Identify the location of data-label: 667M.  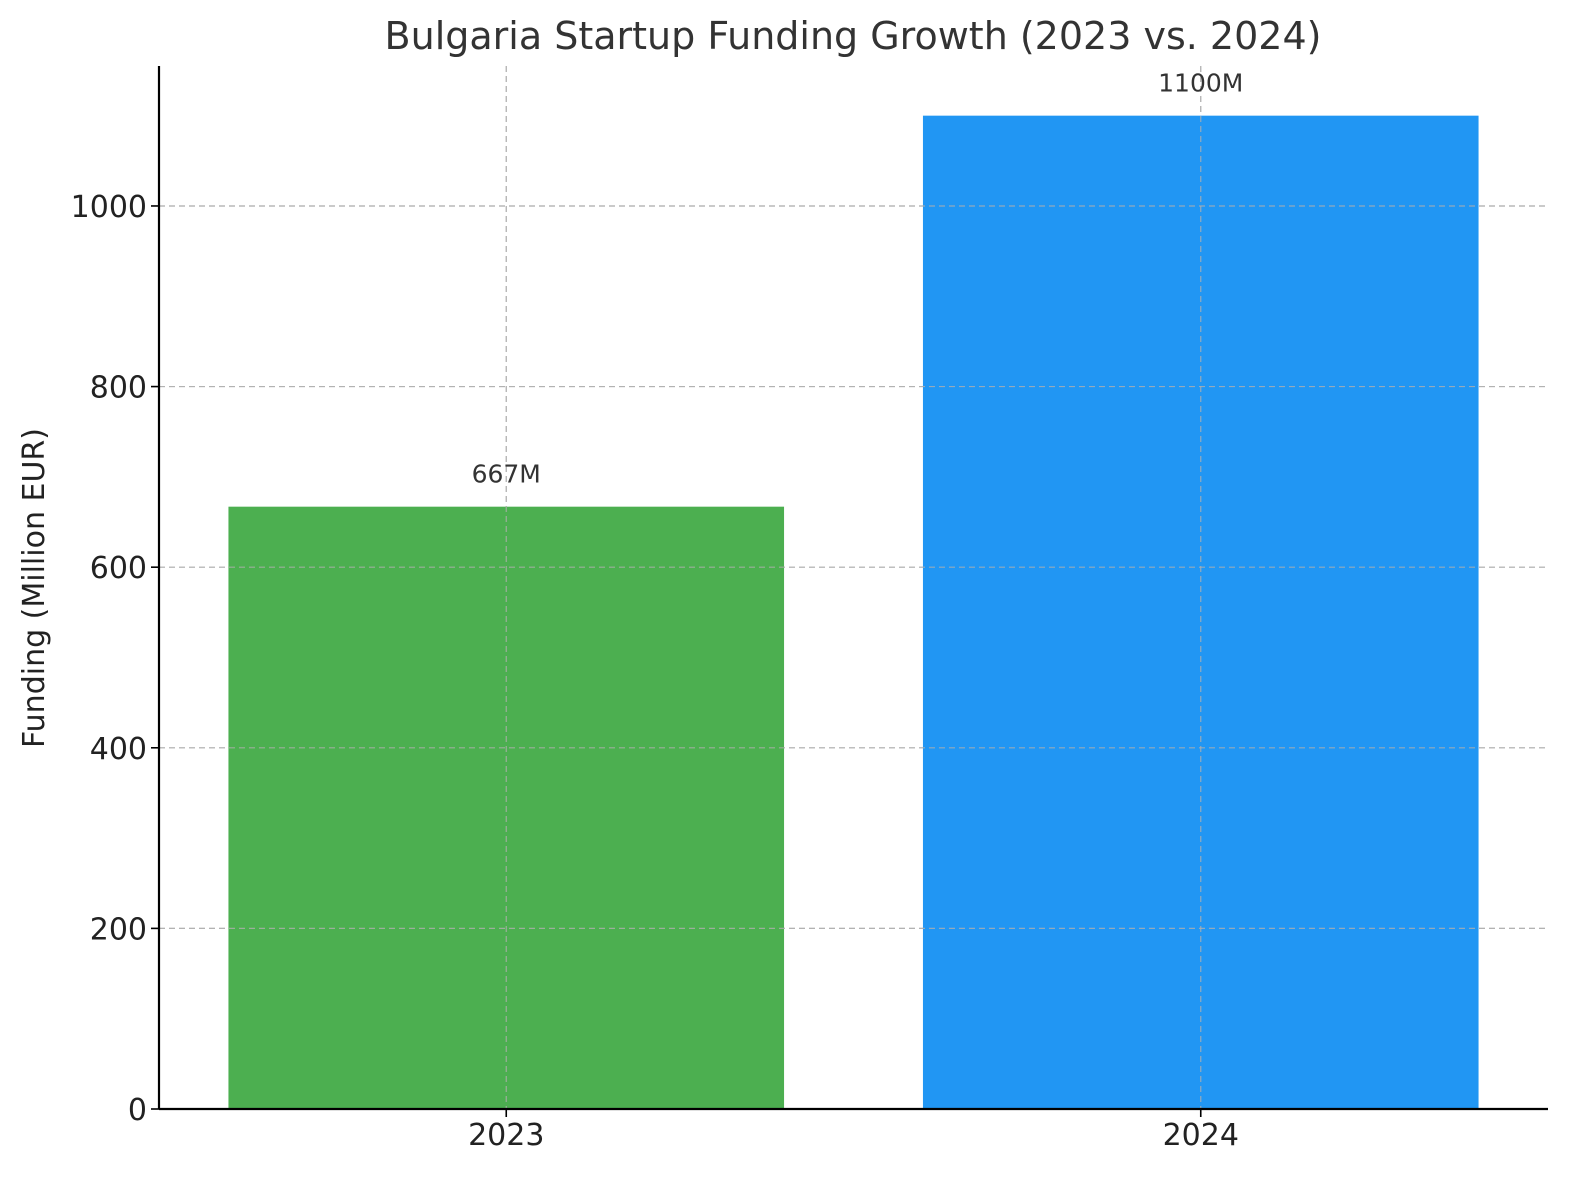
(506, 474).